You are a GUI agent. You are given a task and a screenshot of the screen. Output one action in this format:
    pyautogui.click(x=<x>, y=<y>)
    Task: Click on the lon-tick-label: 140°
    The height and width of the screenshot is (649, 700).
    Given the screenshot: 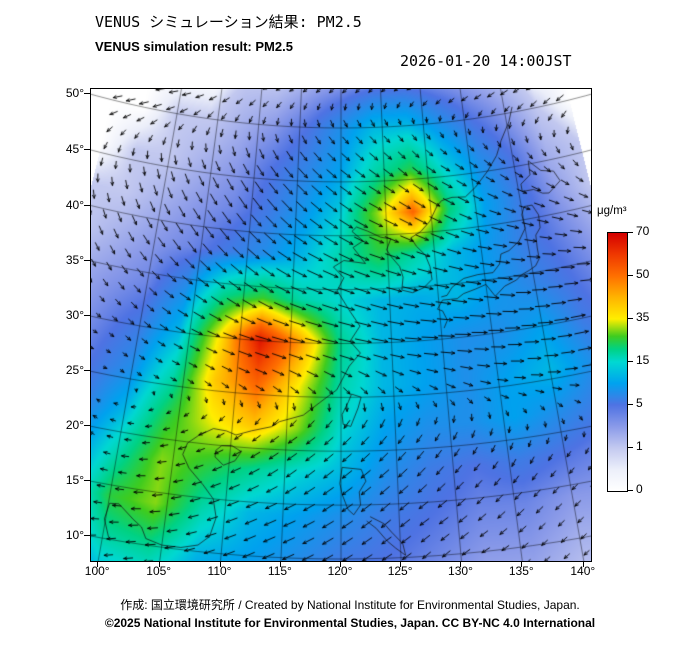 What is the action you would take?
    pyautogui.click(x=583, y=571)
    